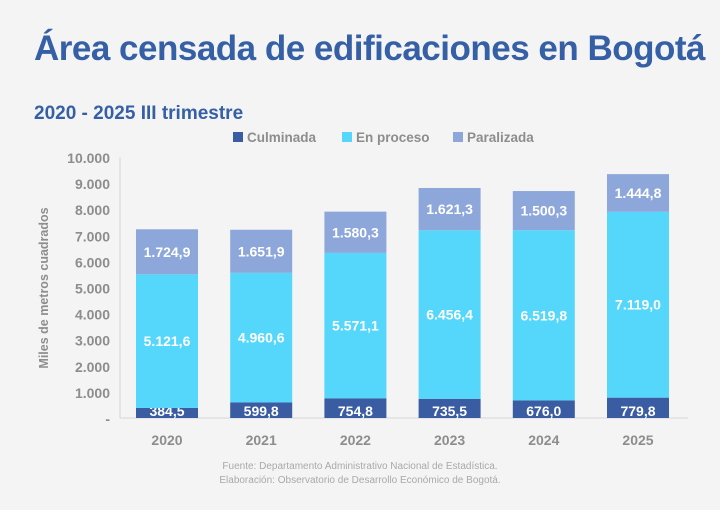 This screenshot has height=510, width=720. Describe the element at coordinates (261, 440) in the screenshot. I see `x-tick-label: 2021` at that location.